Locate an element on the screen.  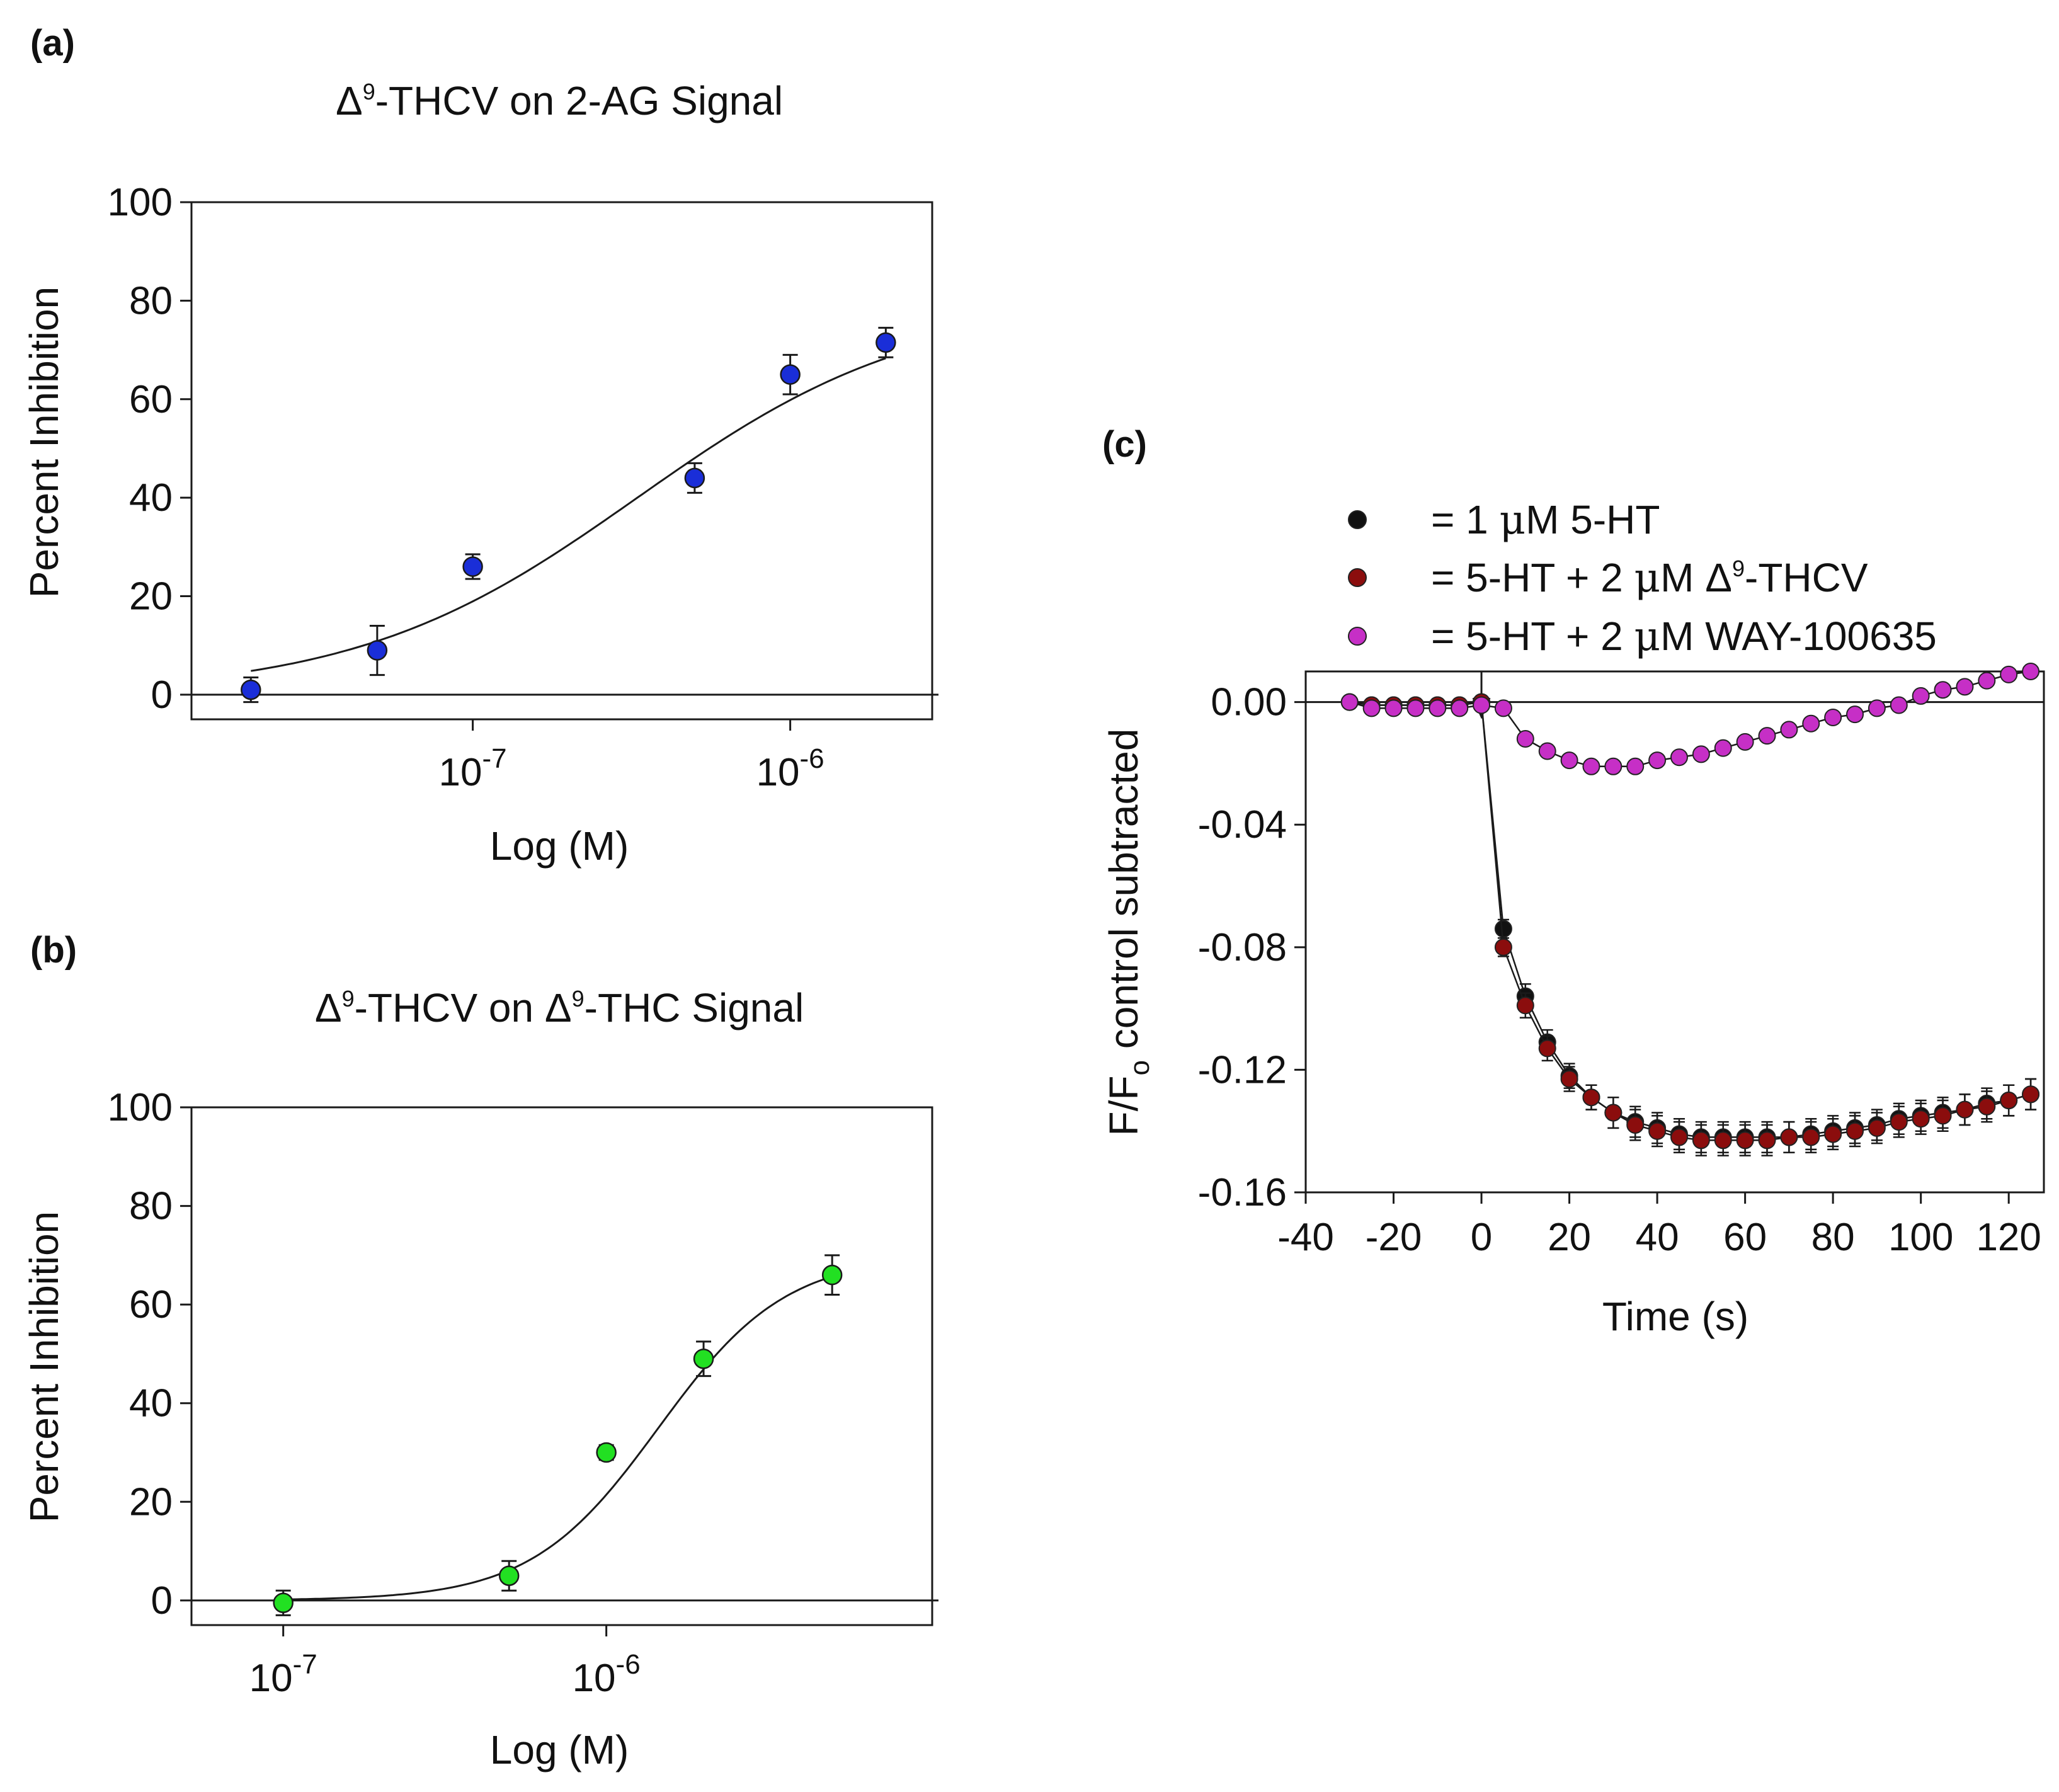
plot-area-b: 0 20 40 60 80 100 10-7 10-6 is located at coordinates (523, 1393).